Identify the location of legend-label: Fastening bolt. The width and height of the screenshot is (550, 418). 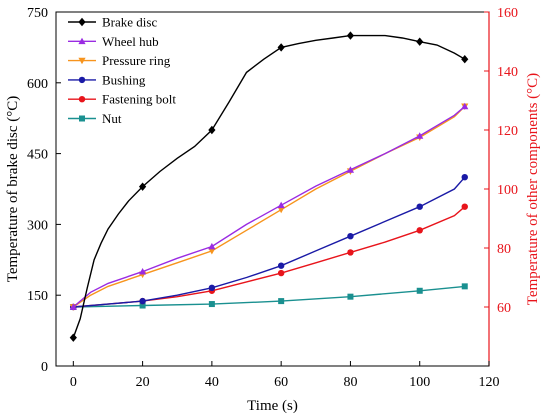
(139, 99).